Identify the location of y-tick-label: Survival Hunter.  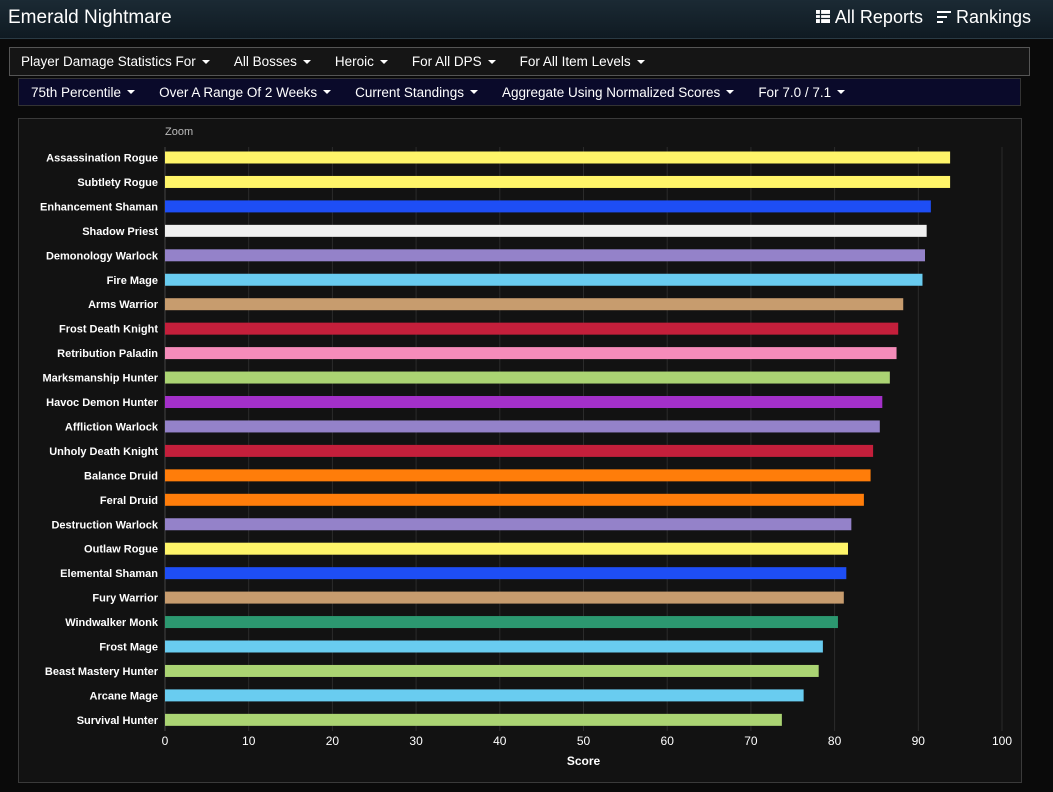
(118, 721).